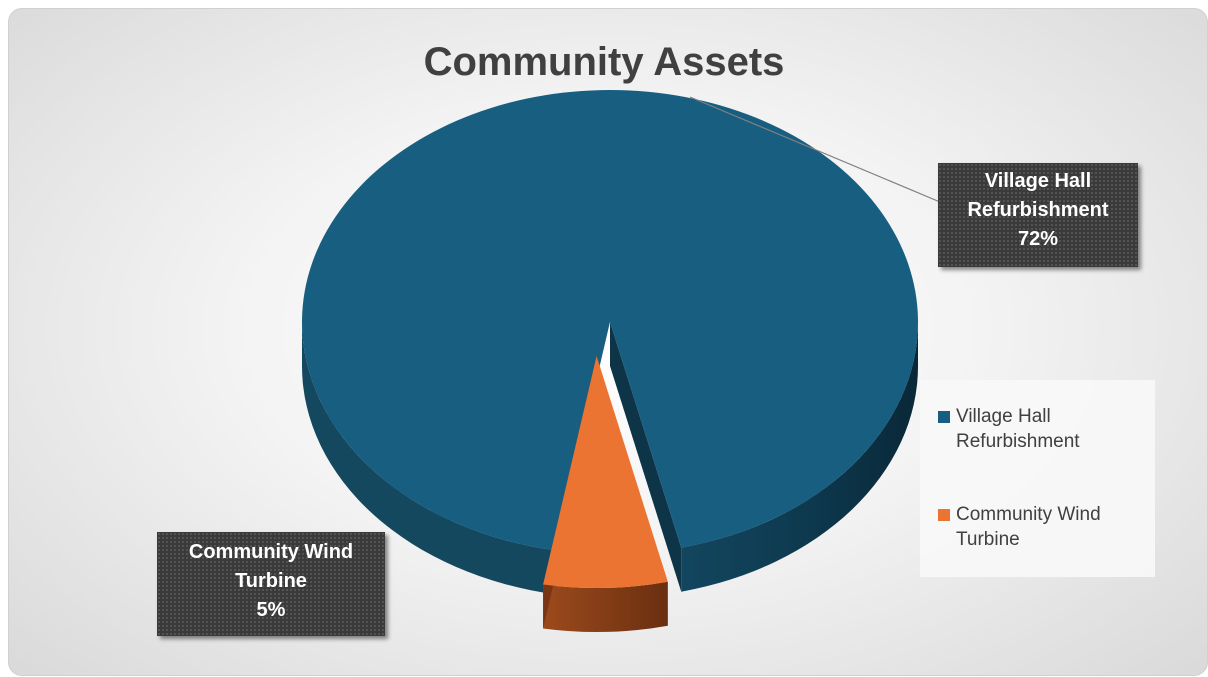 This screenshot has width=1208, height=677. I want to click on legend-item-wind-turbine: Community Wind Turbine, so click(1042, 527).